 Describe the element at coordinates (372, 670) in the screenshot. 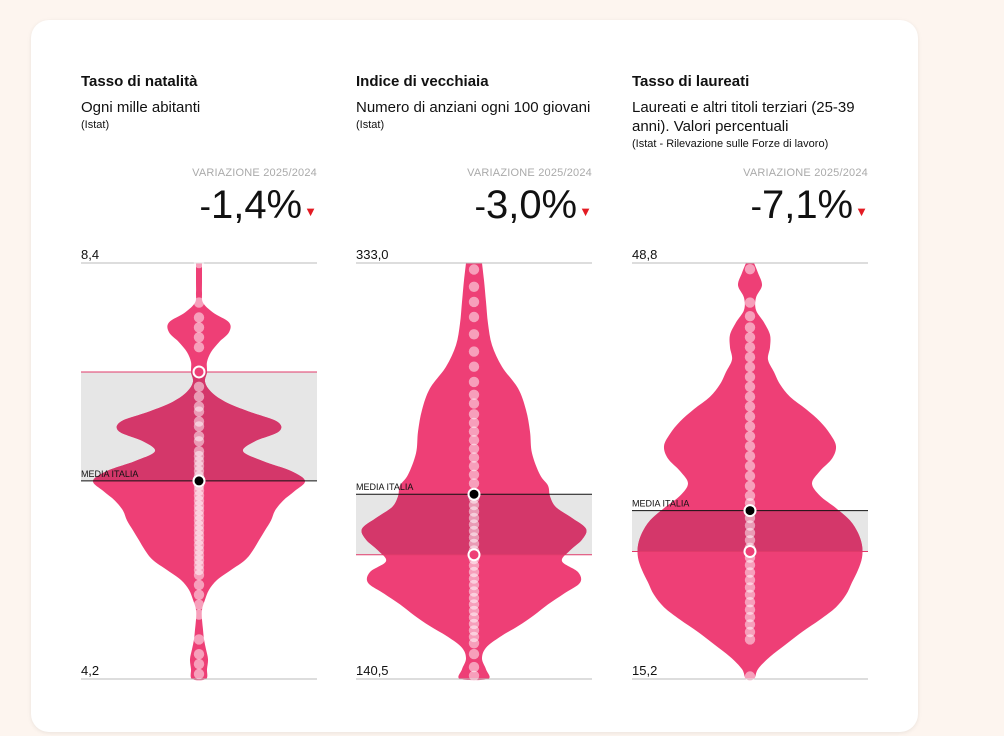

I see `y-min-label: 140,5` at that location.